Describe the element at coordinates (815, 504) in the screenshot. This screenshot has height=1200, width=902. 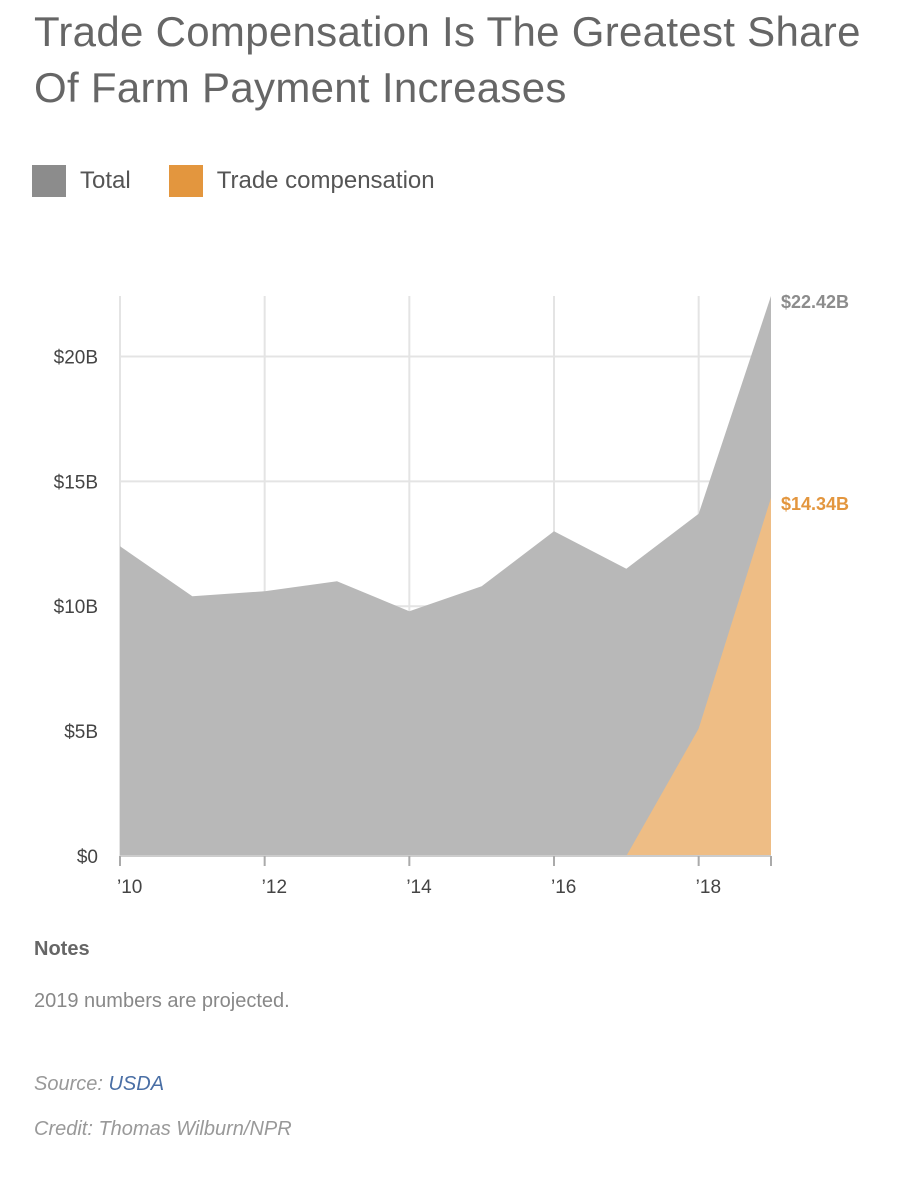
I see `end-label-trade: $14.34B` at that location.